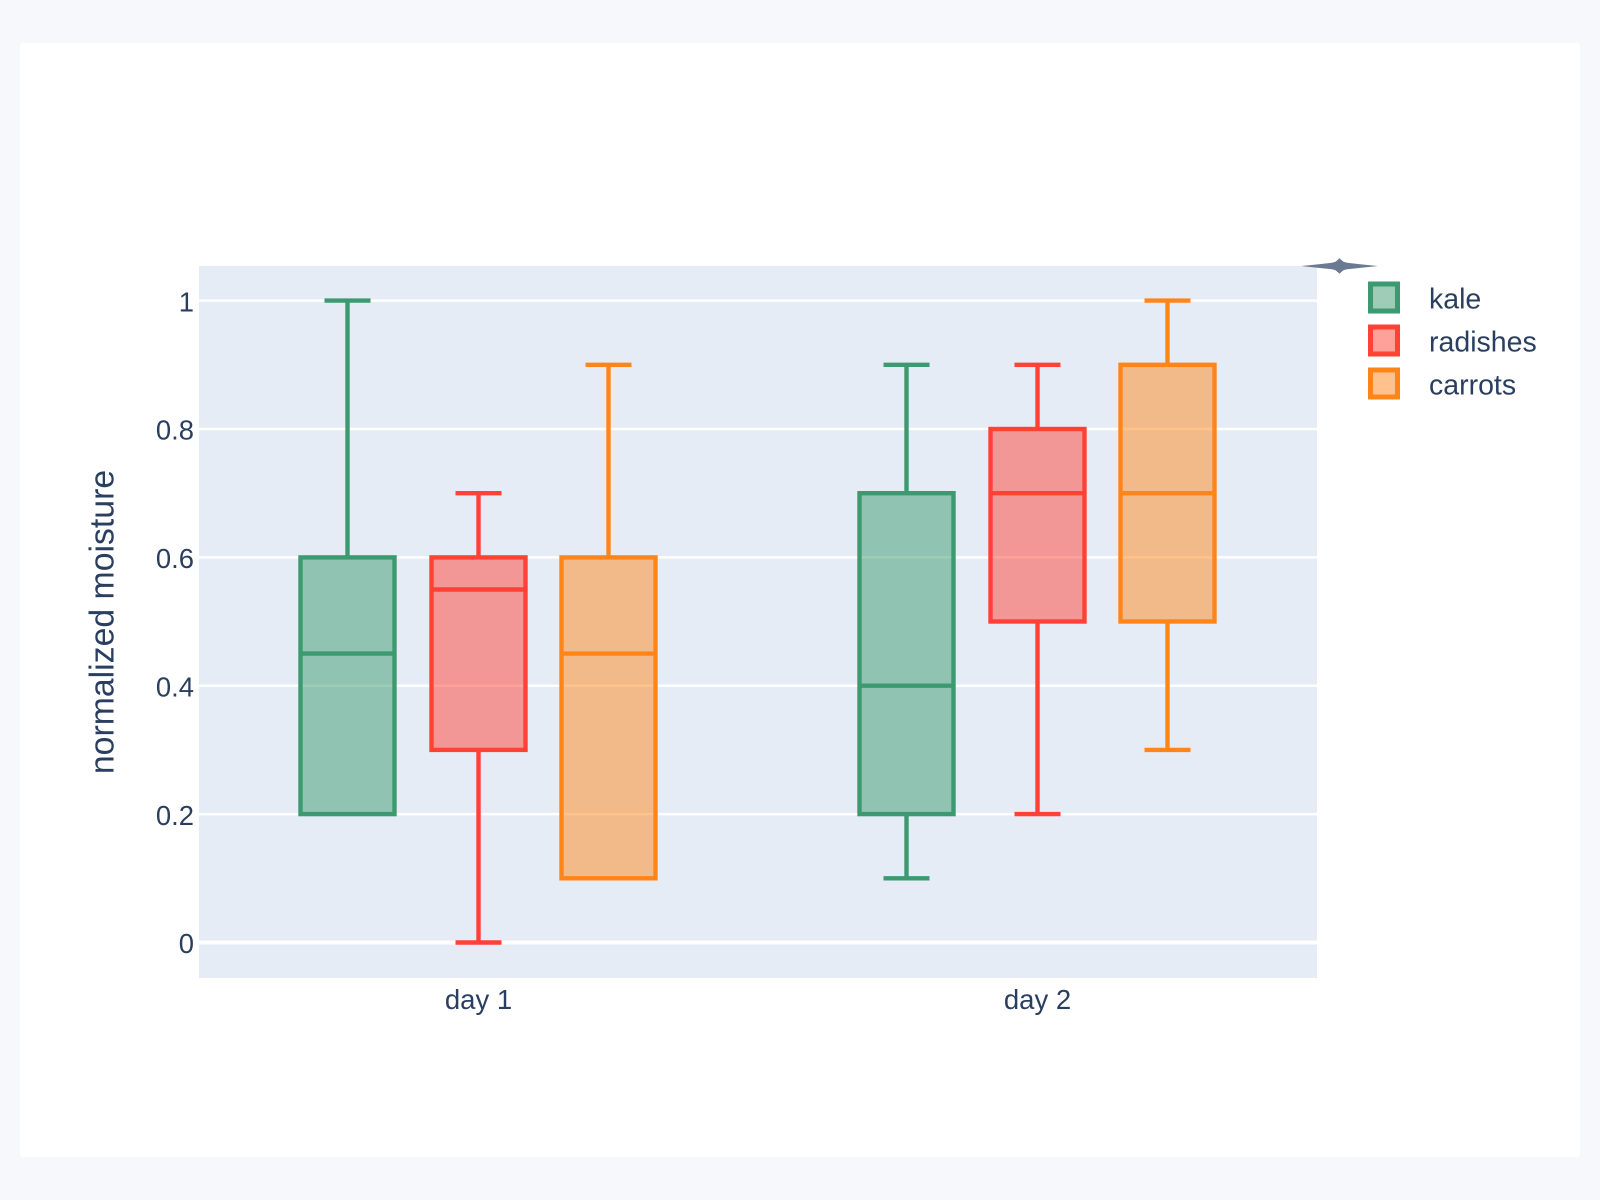 This screenshot has width=1600, height=1200. What do you see at coordinates (103, 622) in the screenshot?
I see `svg-text: normalized moisture` at bounding box center [103, 622].